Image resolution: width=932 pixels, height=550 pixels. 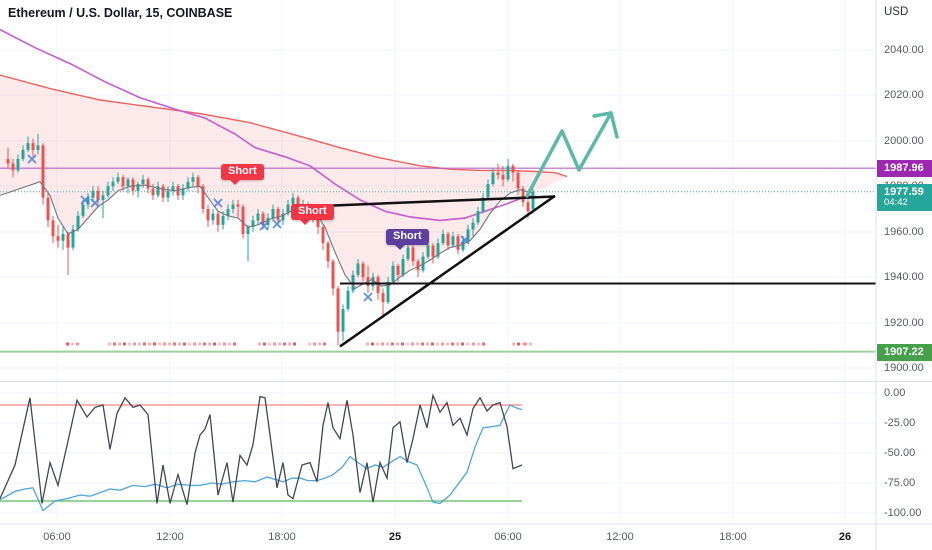 I want to click on last-price-badge: 1977.59 04:42, so click(x=904, y=197).